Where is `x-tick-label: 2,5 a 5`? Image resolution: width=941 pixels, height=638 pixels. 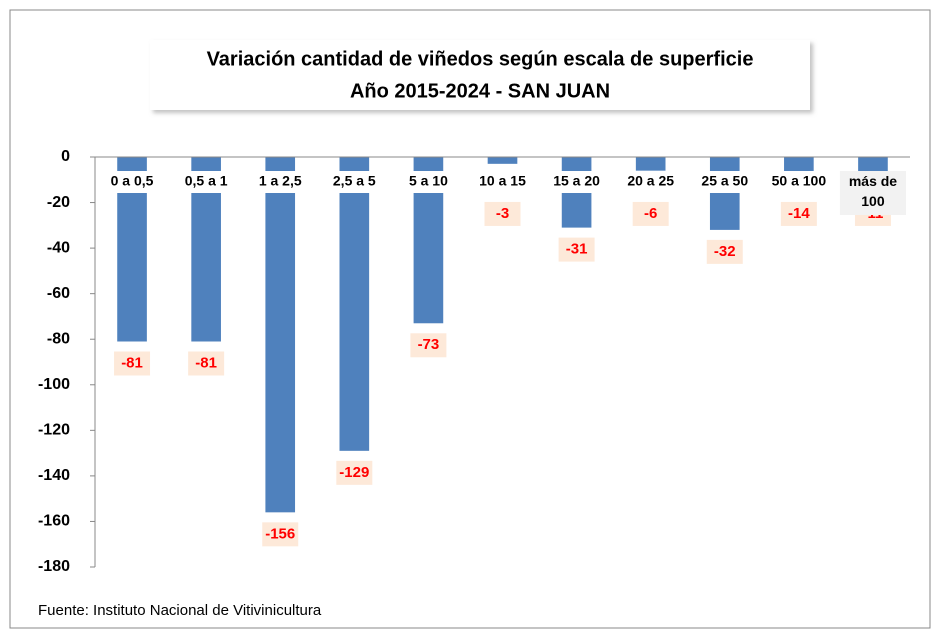
x-tick-label: 2,5 a 5 is located at coordinates (354, 181).